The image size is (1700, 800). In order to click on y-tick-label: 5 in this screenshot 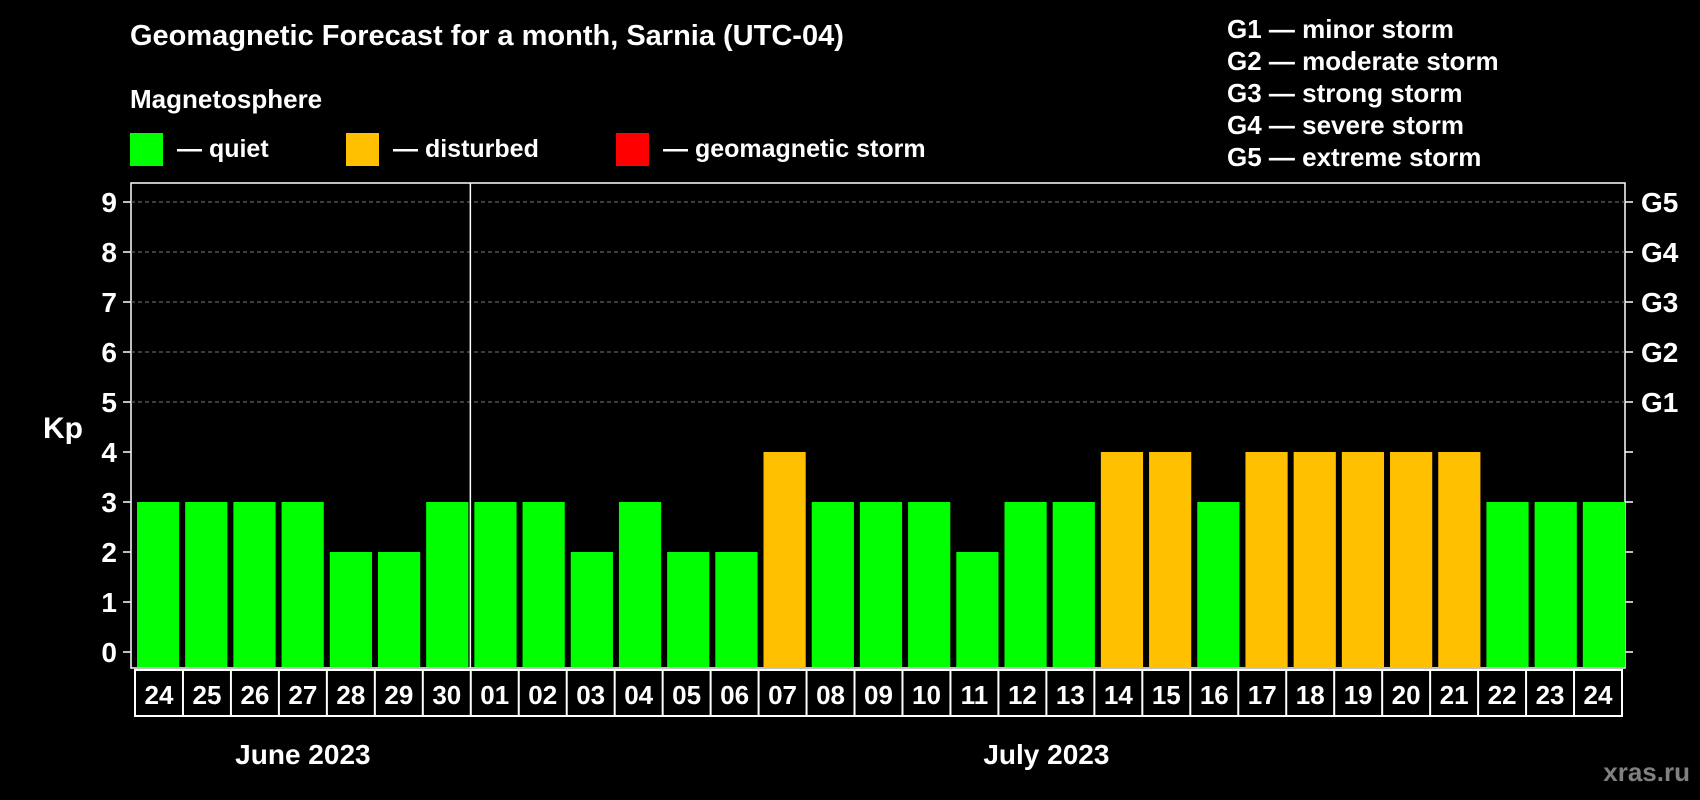, I will do `click(109, 402)`.